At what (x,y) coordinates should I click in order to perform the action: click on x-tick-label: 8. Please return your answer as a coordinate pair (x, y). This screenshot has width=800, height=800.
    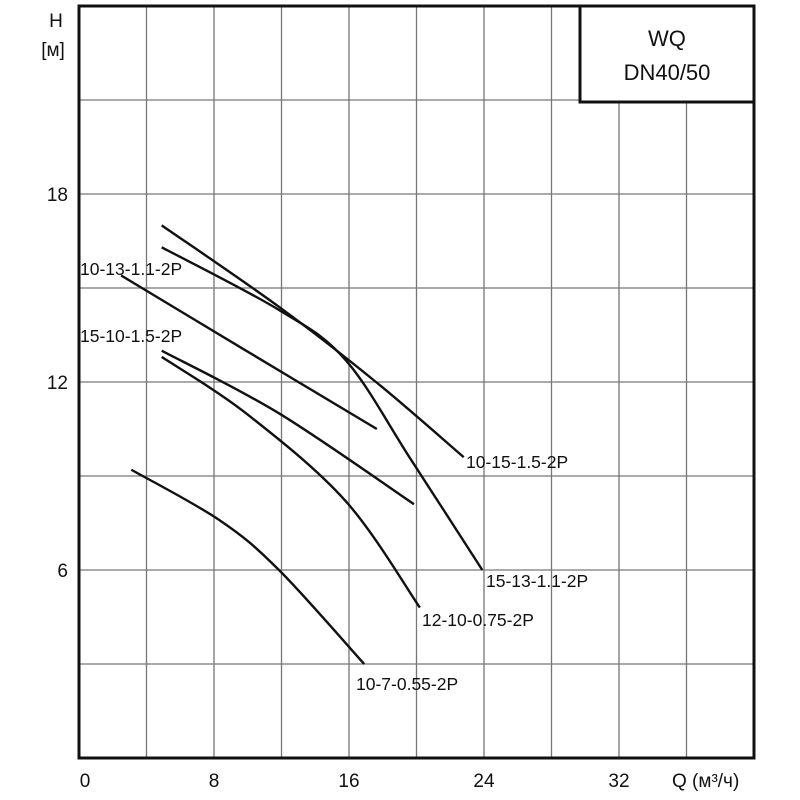
    Looking at the image, I should click on (214, 781).